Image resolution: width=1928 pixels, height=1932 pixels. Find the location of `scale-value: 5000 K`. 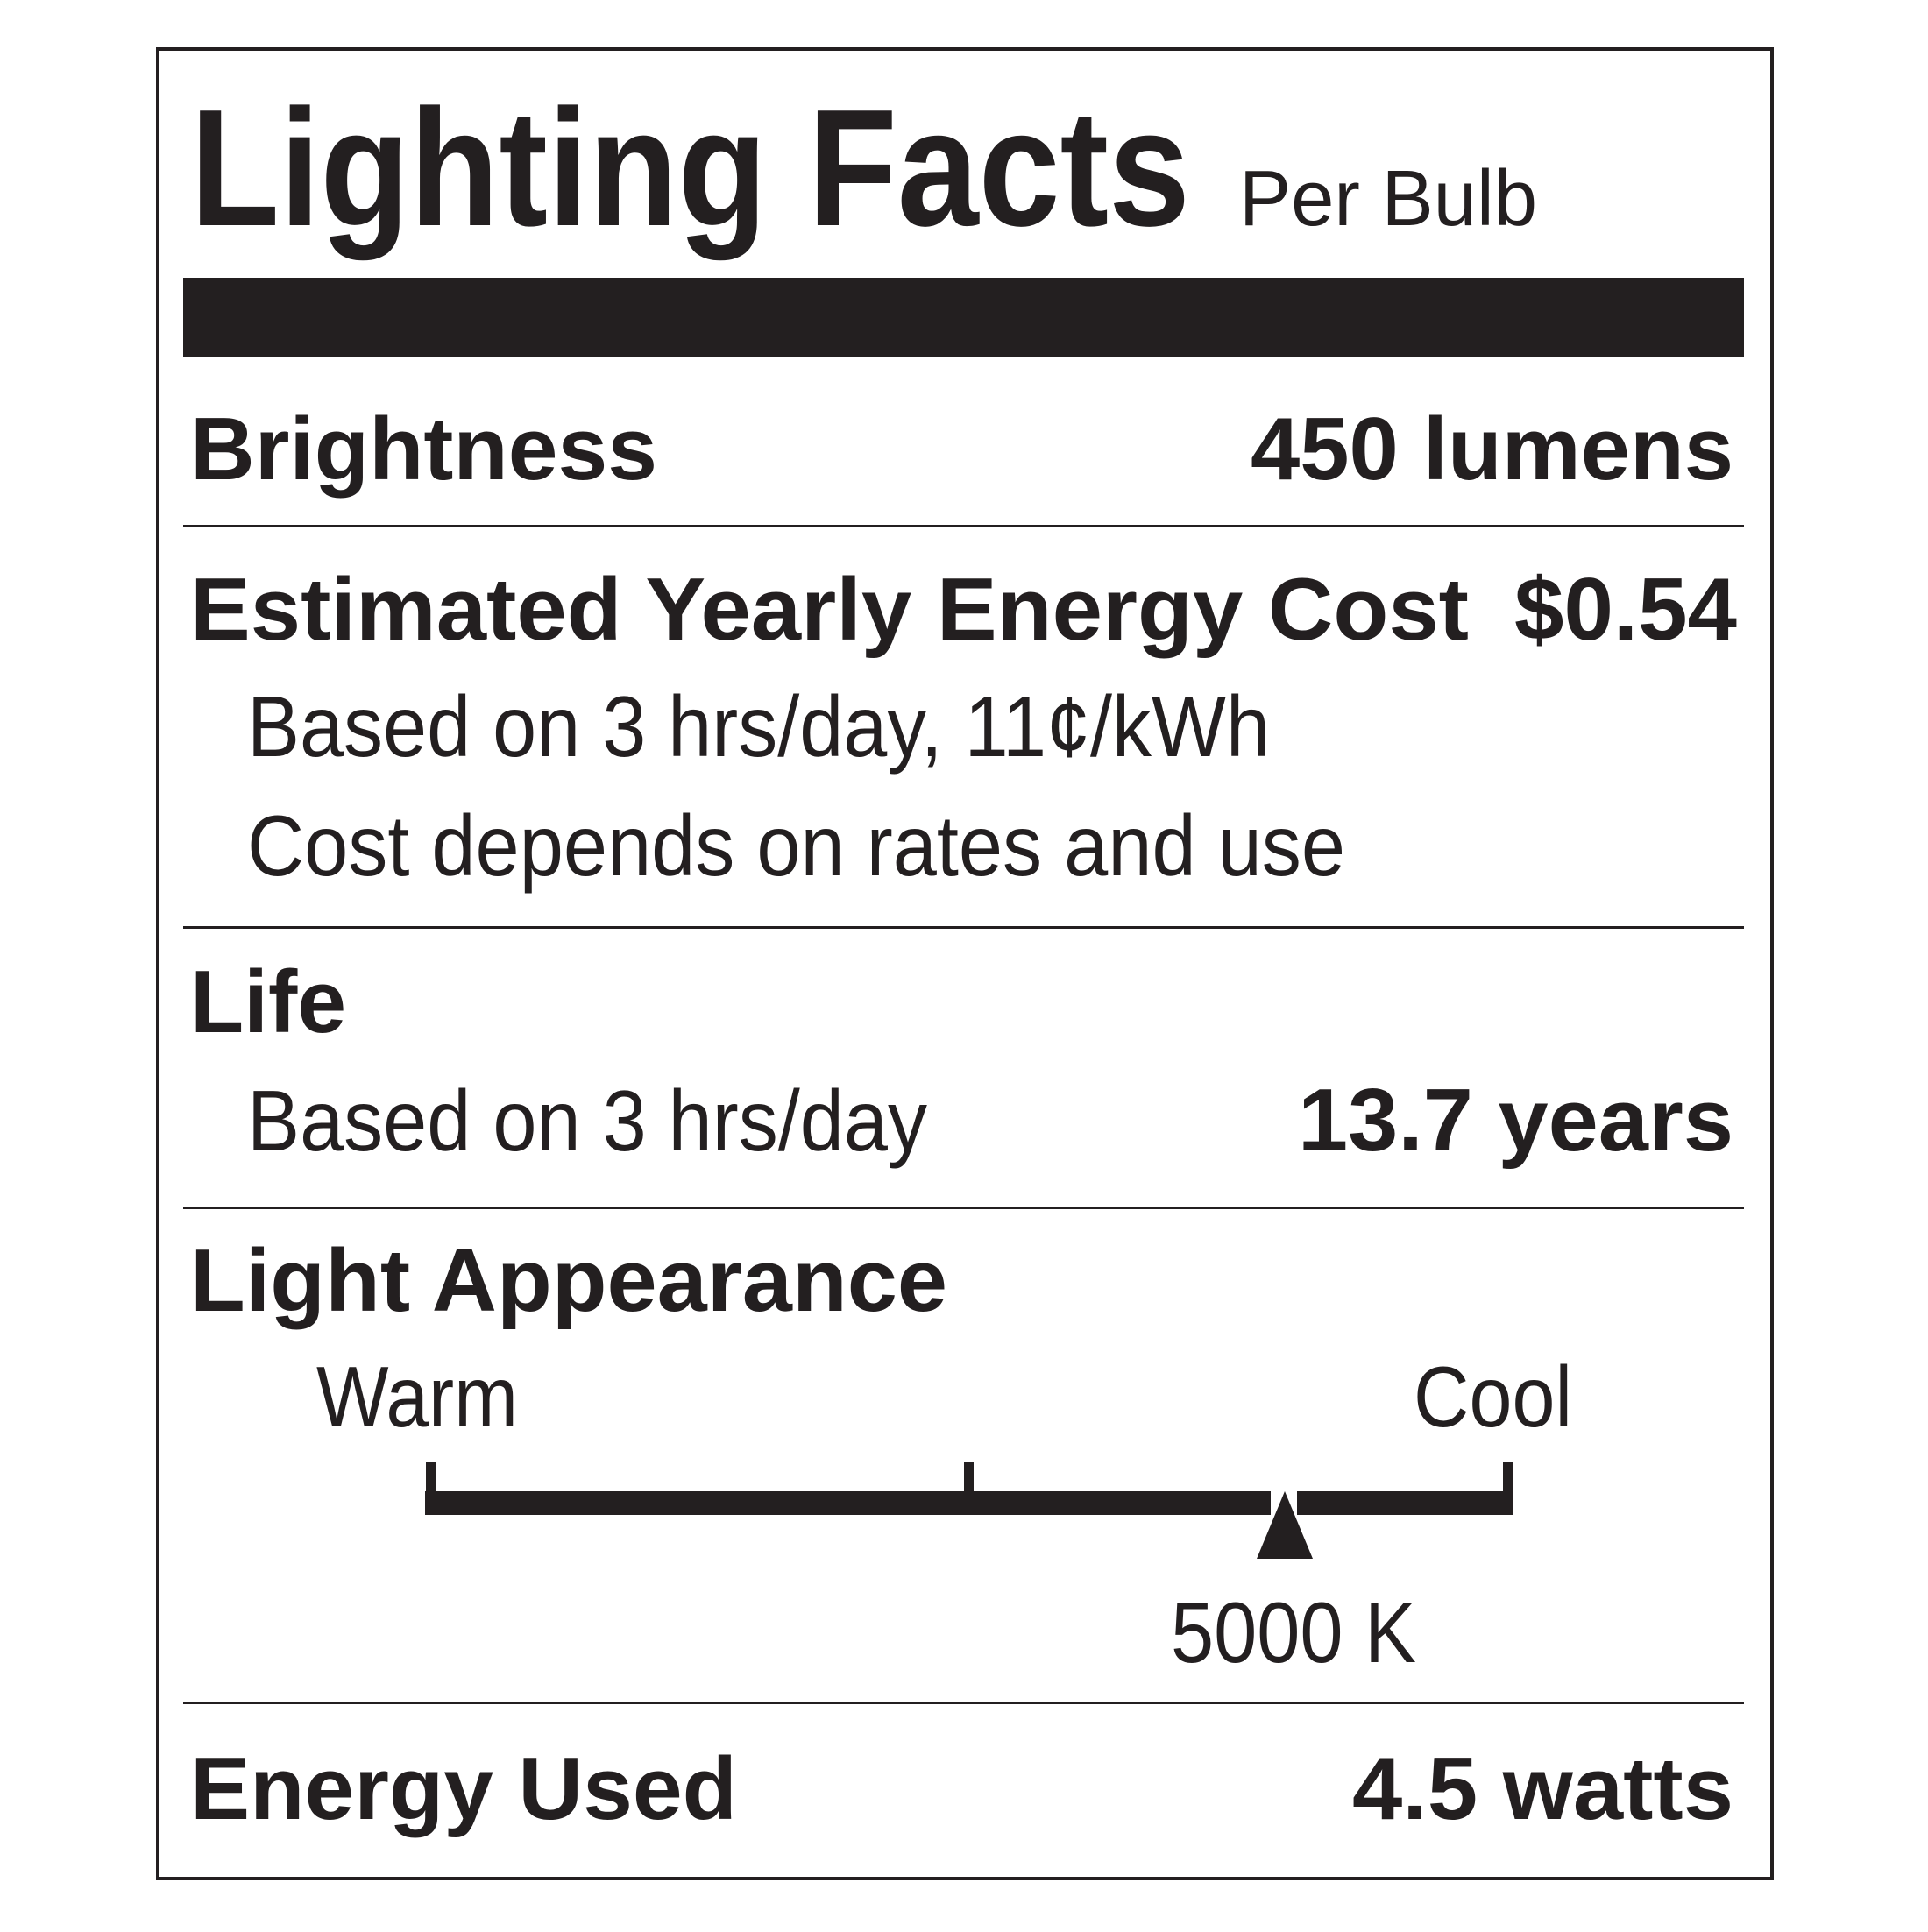

scale-value: 5000 K is located at coordinates (1293, 1632).